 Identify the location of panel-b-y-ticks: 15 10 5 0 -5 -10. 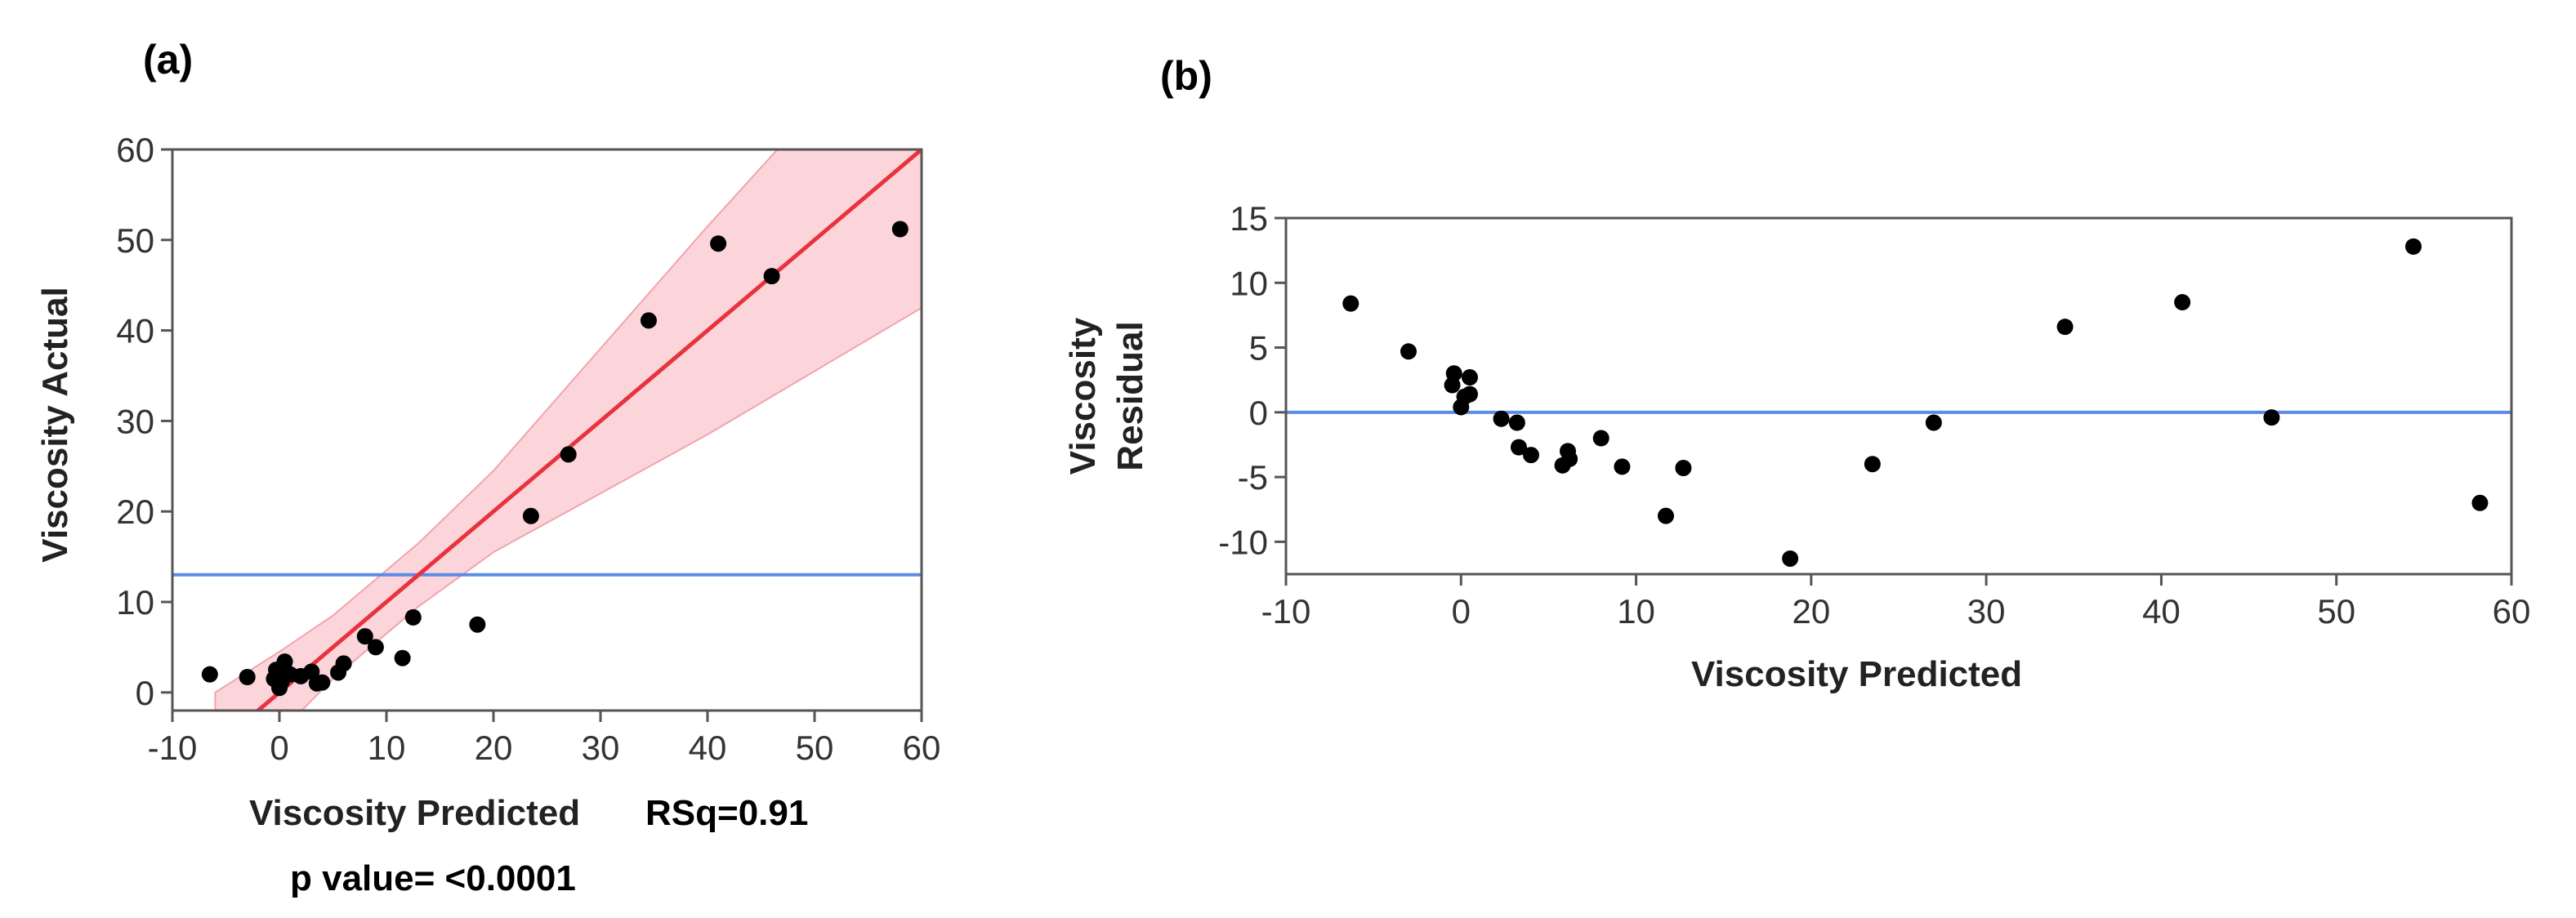
(1252, 380).